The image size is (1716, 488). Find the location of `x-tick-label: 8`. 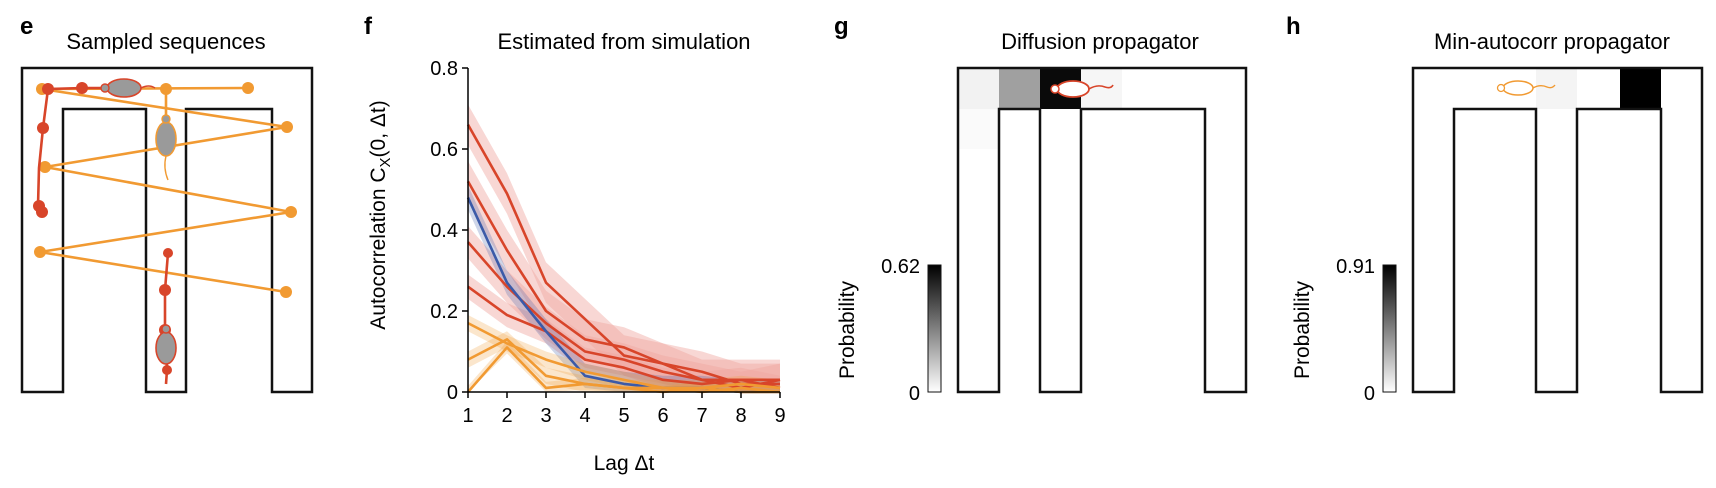

x-tick-label: 8 is located at coordinates (740, 416).